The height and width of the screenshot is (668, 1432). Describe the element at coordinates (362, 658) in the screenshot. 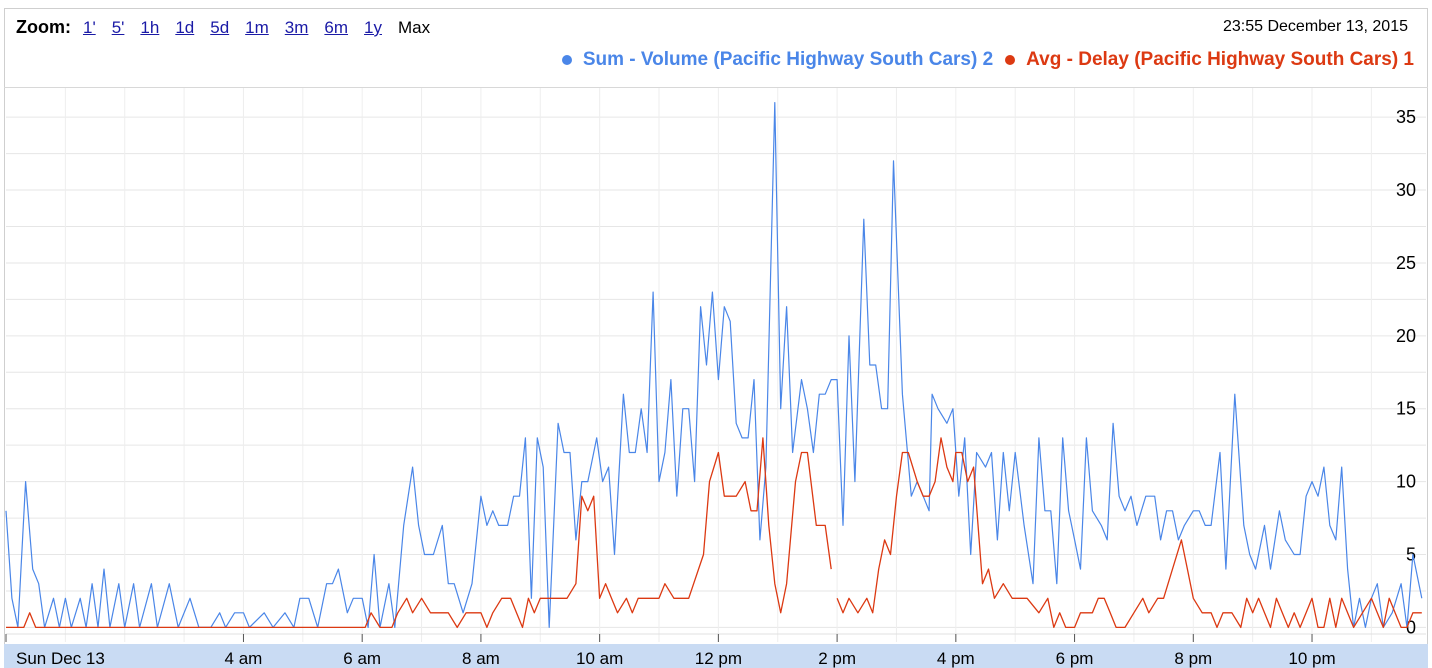

I see `x-tick-label: 6 am` at that location.